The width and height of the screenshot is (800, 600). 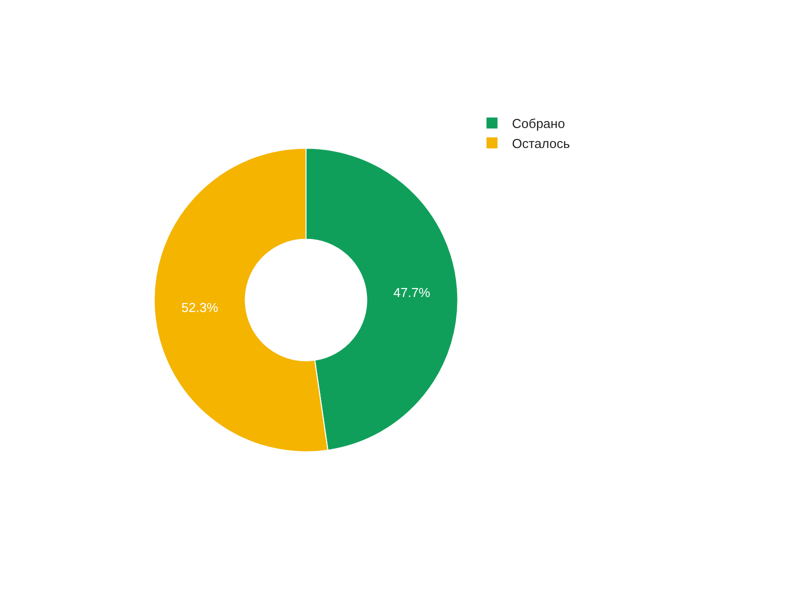 What do you see at coordinates (538, 124) in the screenshot?
I see `legend-label: Собрано` at bounding box center [538, 124].